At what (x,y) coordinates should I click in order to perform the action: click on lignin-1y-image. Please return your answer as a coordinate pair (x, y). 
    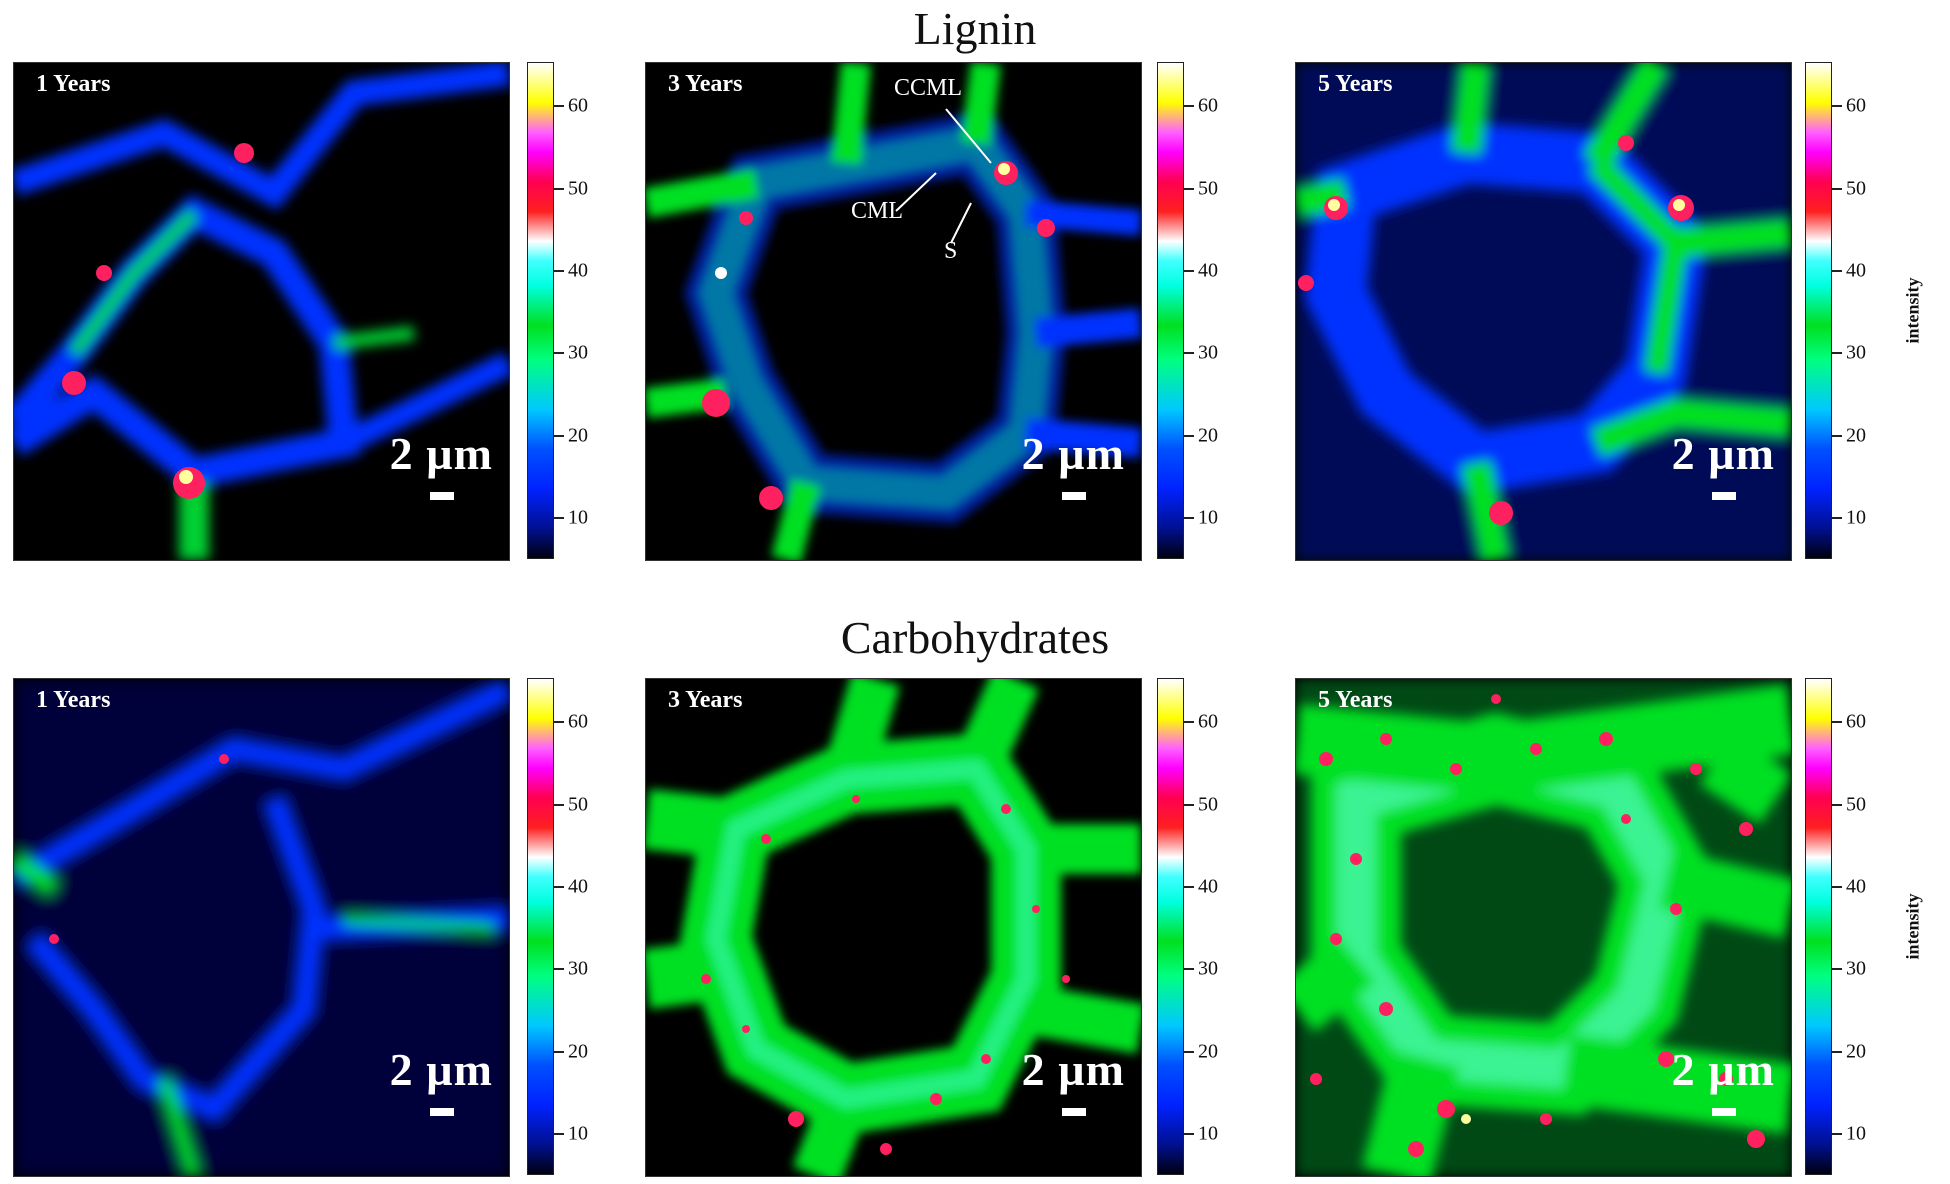
    Looking at the image, I should click on (261, 311).